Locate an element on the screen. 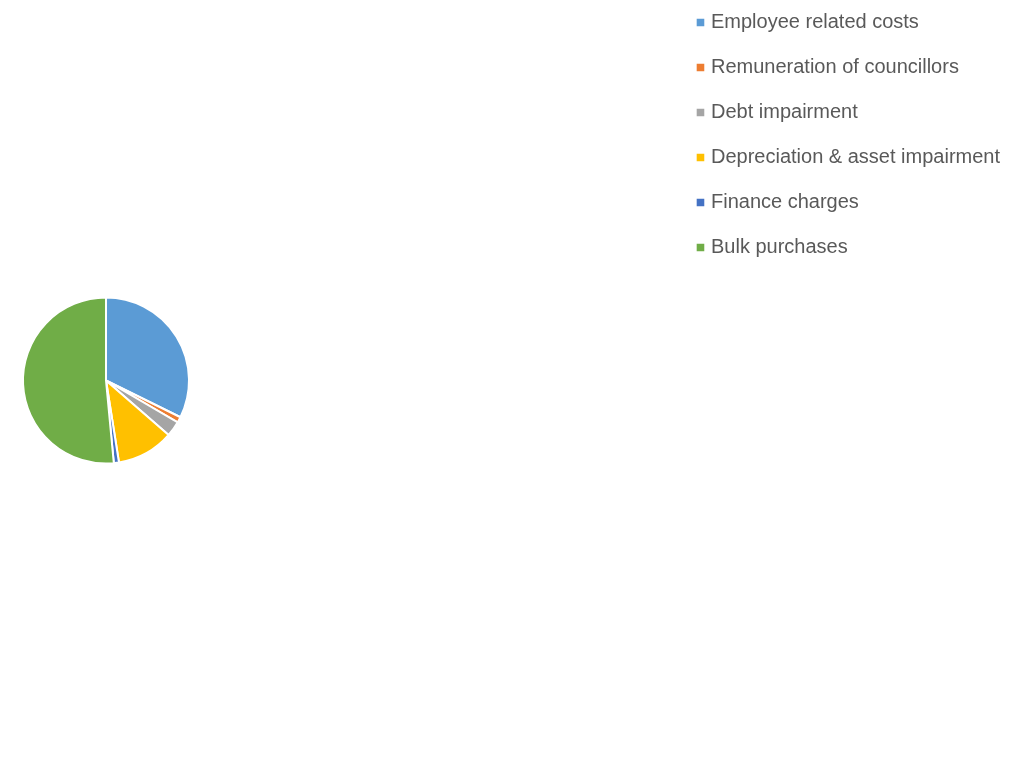 The width and height of the screenshot is (1013, 772). legend-label: Depreciation & asset impairment is located at coordinates (855, 156).